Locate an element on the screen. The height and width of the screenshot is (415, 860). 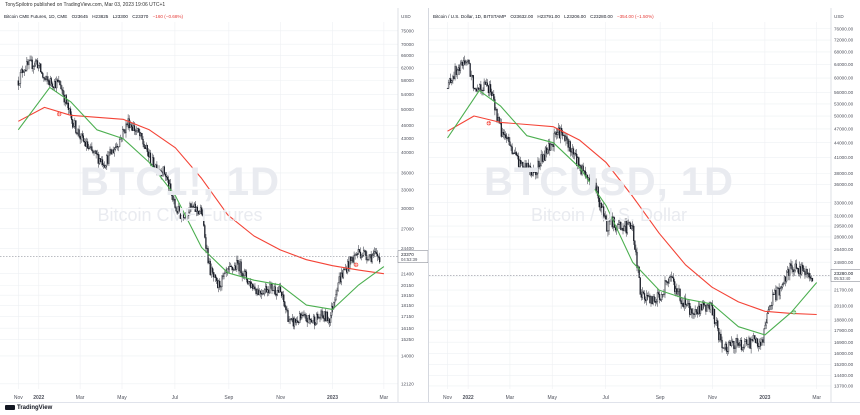
y-tick-label: 20150 is located at coordinates (407, 285).